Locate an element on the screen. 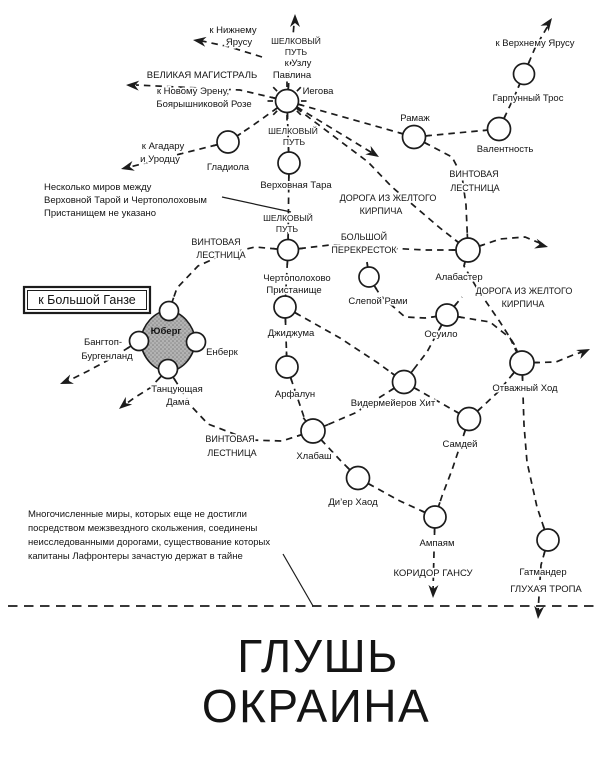 This screenshot has width=600, height=763. world-node-dier_khaod is located at coordinates (358, 478).